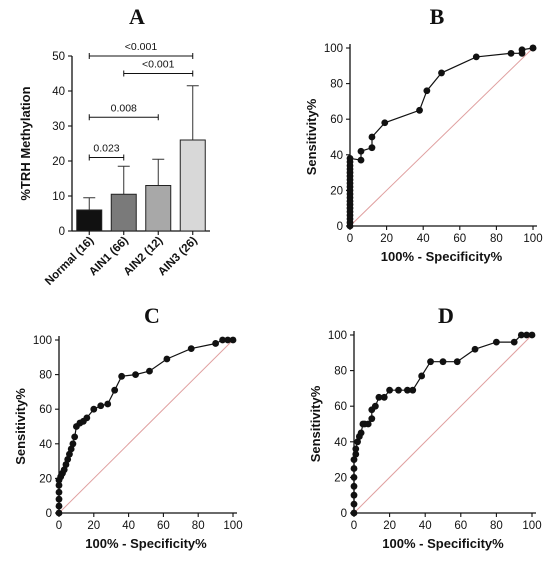 This screenshot has height=567, width=550. Describe the element at coordinates (152, 315) in the screenshot. I see `panel-c-letter: C` at that location.